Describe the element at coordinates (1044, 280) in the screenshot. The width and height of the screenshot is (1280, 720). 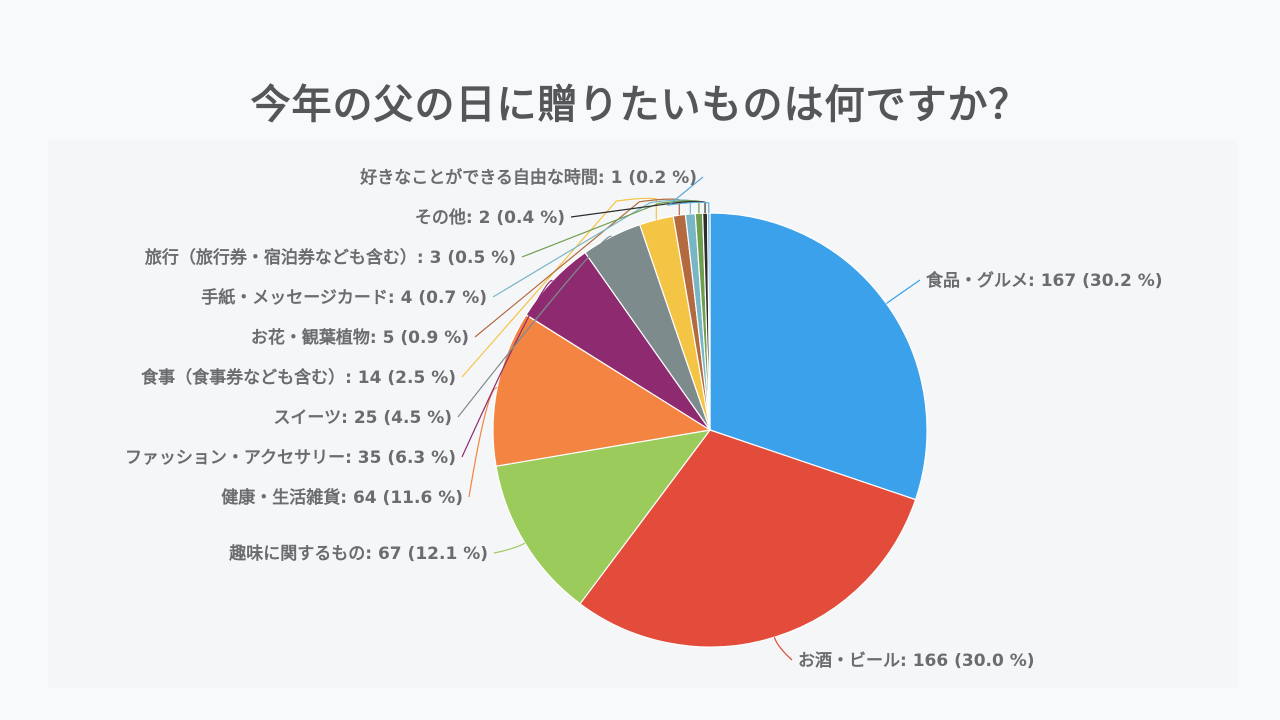
I see `slice-label: 食品・グルメ: 167 (30.2 %)` at that location.